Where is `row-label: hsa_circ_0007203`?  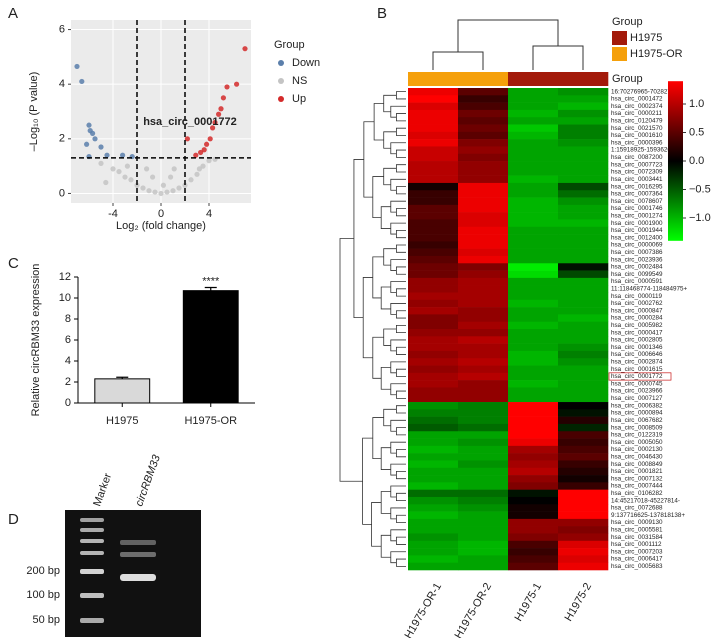 row-label: hsa_circ_0007203 is located at coordinates (637, 551).